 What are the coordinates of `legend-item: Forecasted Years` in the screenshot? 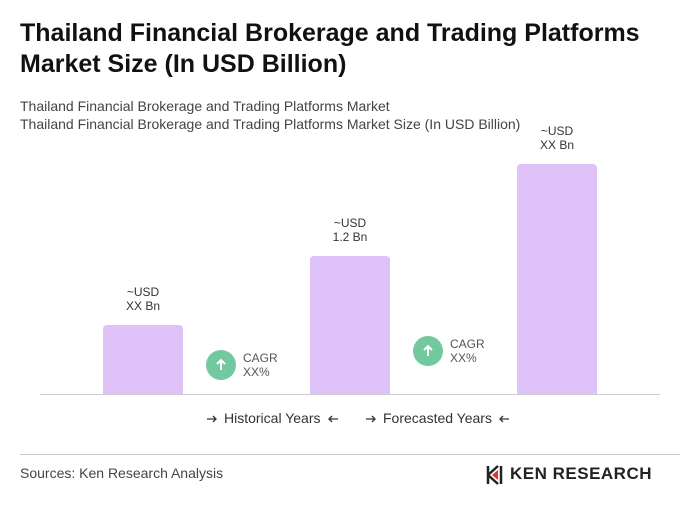 It's located at (437, 418).